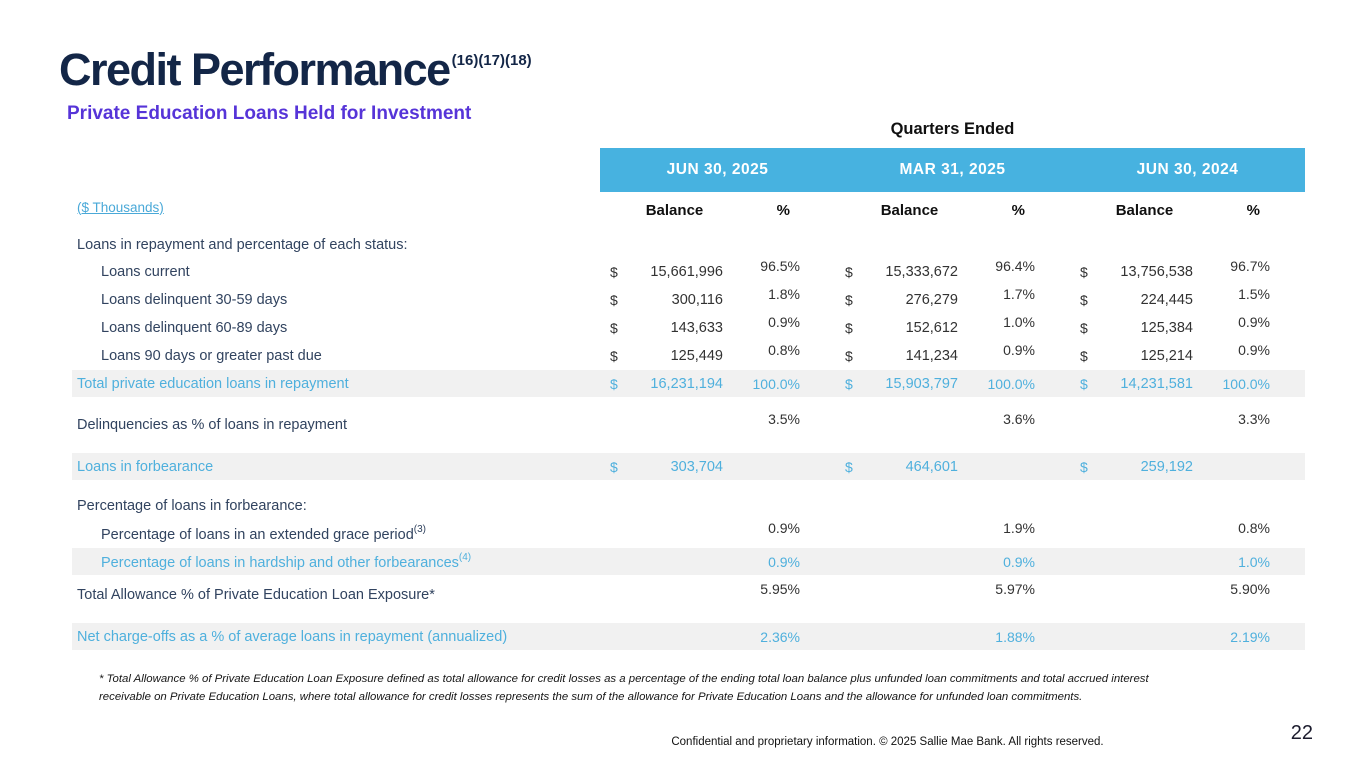  What do you see at coordinates (255, 69) in the screenshot?
I see `page-title-text: Credit Performance` at bounding box center [255, 69].